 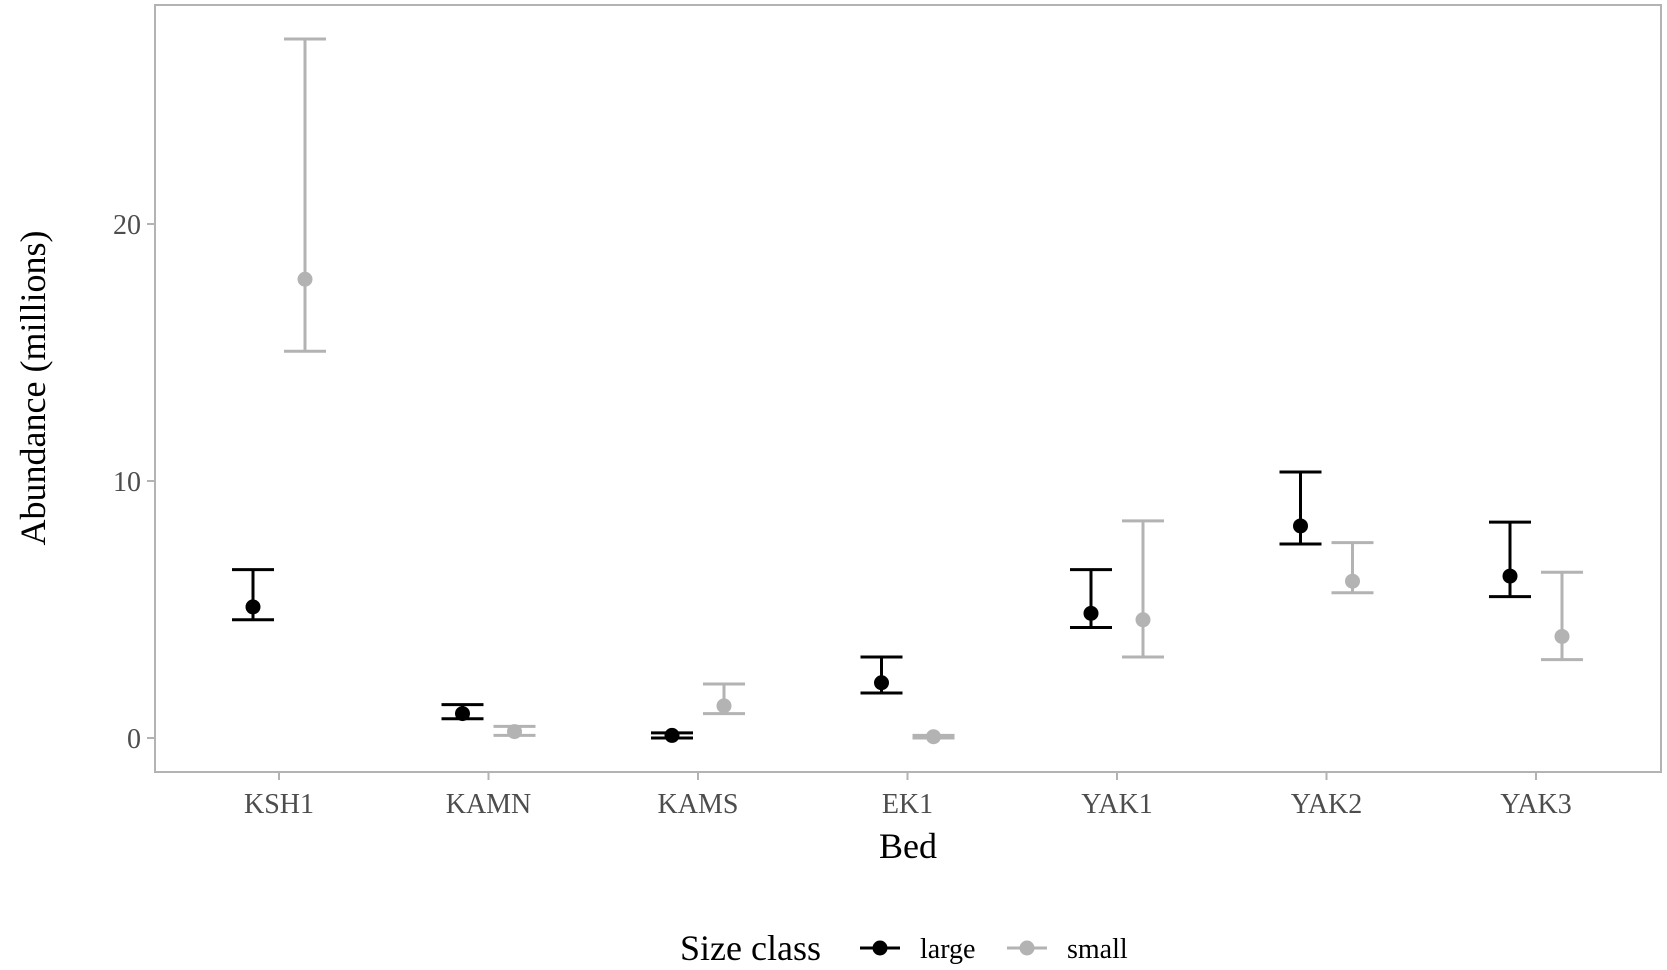 I want to click on x-tick-label: KSH1, so click(x=279, y=804).